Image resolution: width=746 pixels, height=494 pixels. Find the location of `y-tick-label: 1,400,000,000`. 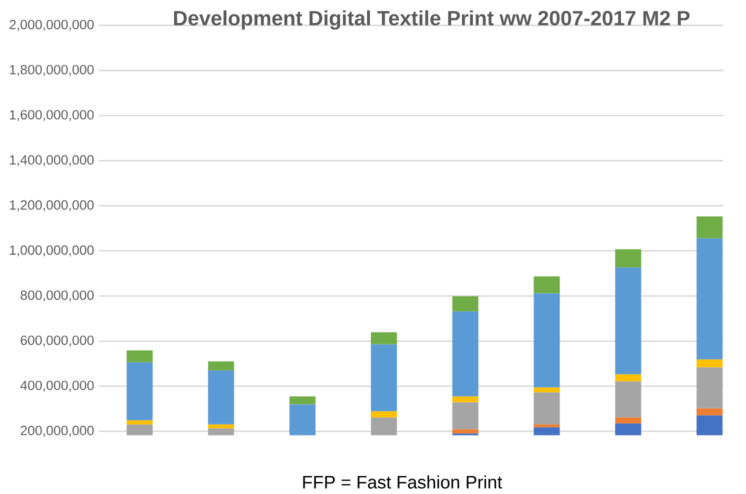

y-tick-label: 1,400,000,000 is located at coordinates (52, 160).